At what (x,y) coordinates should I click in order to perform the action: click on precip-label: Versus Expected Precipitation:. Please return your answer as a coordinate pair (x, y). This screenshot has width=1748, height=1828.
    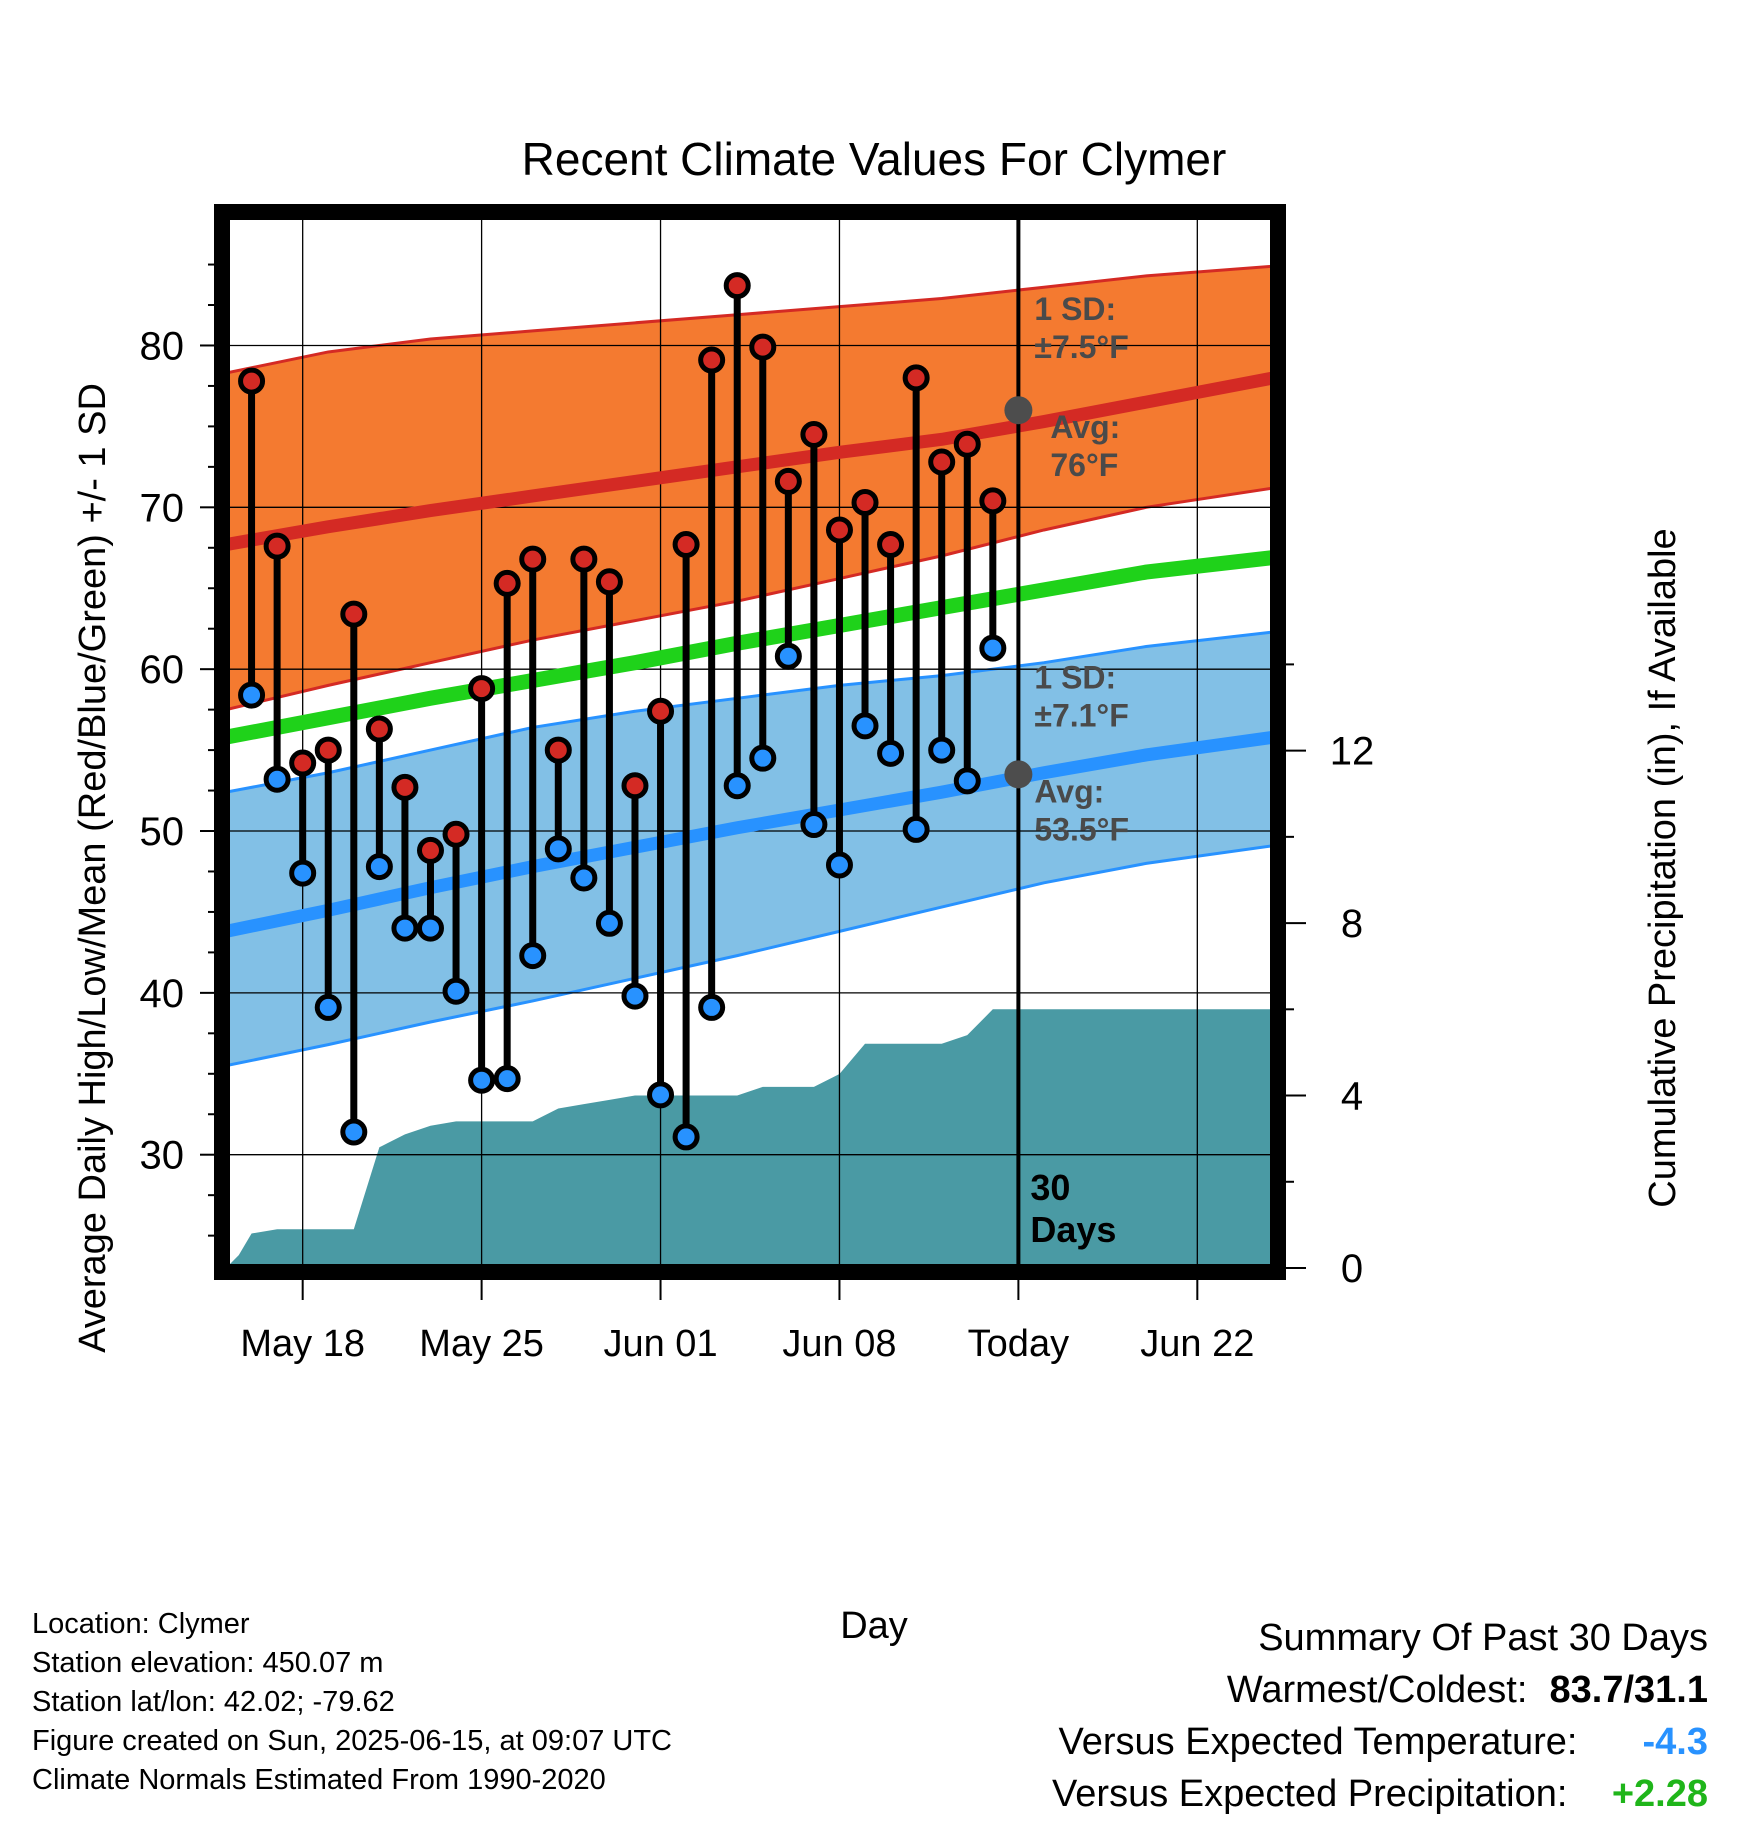
    Looking at the image, I should click on (1310, 1794).